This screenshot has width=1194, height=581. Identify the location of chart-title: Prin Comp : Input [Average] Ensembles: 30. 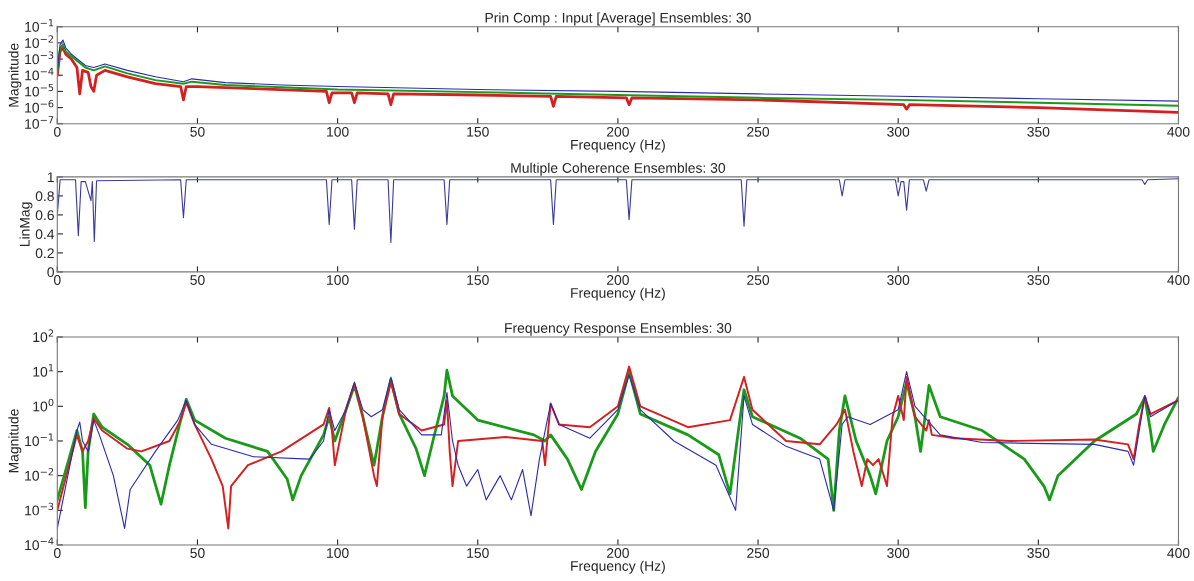
(618, 19).